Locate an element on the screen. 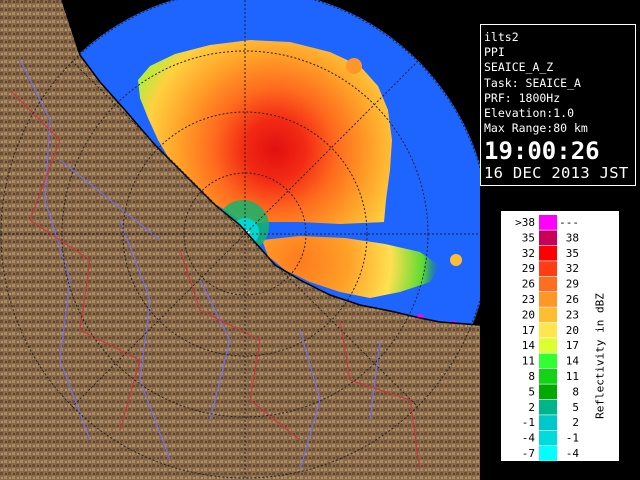 The height and width of the screenshot is (480, 640). legend-low-label: 14 is located at coordinates (529, 345).